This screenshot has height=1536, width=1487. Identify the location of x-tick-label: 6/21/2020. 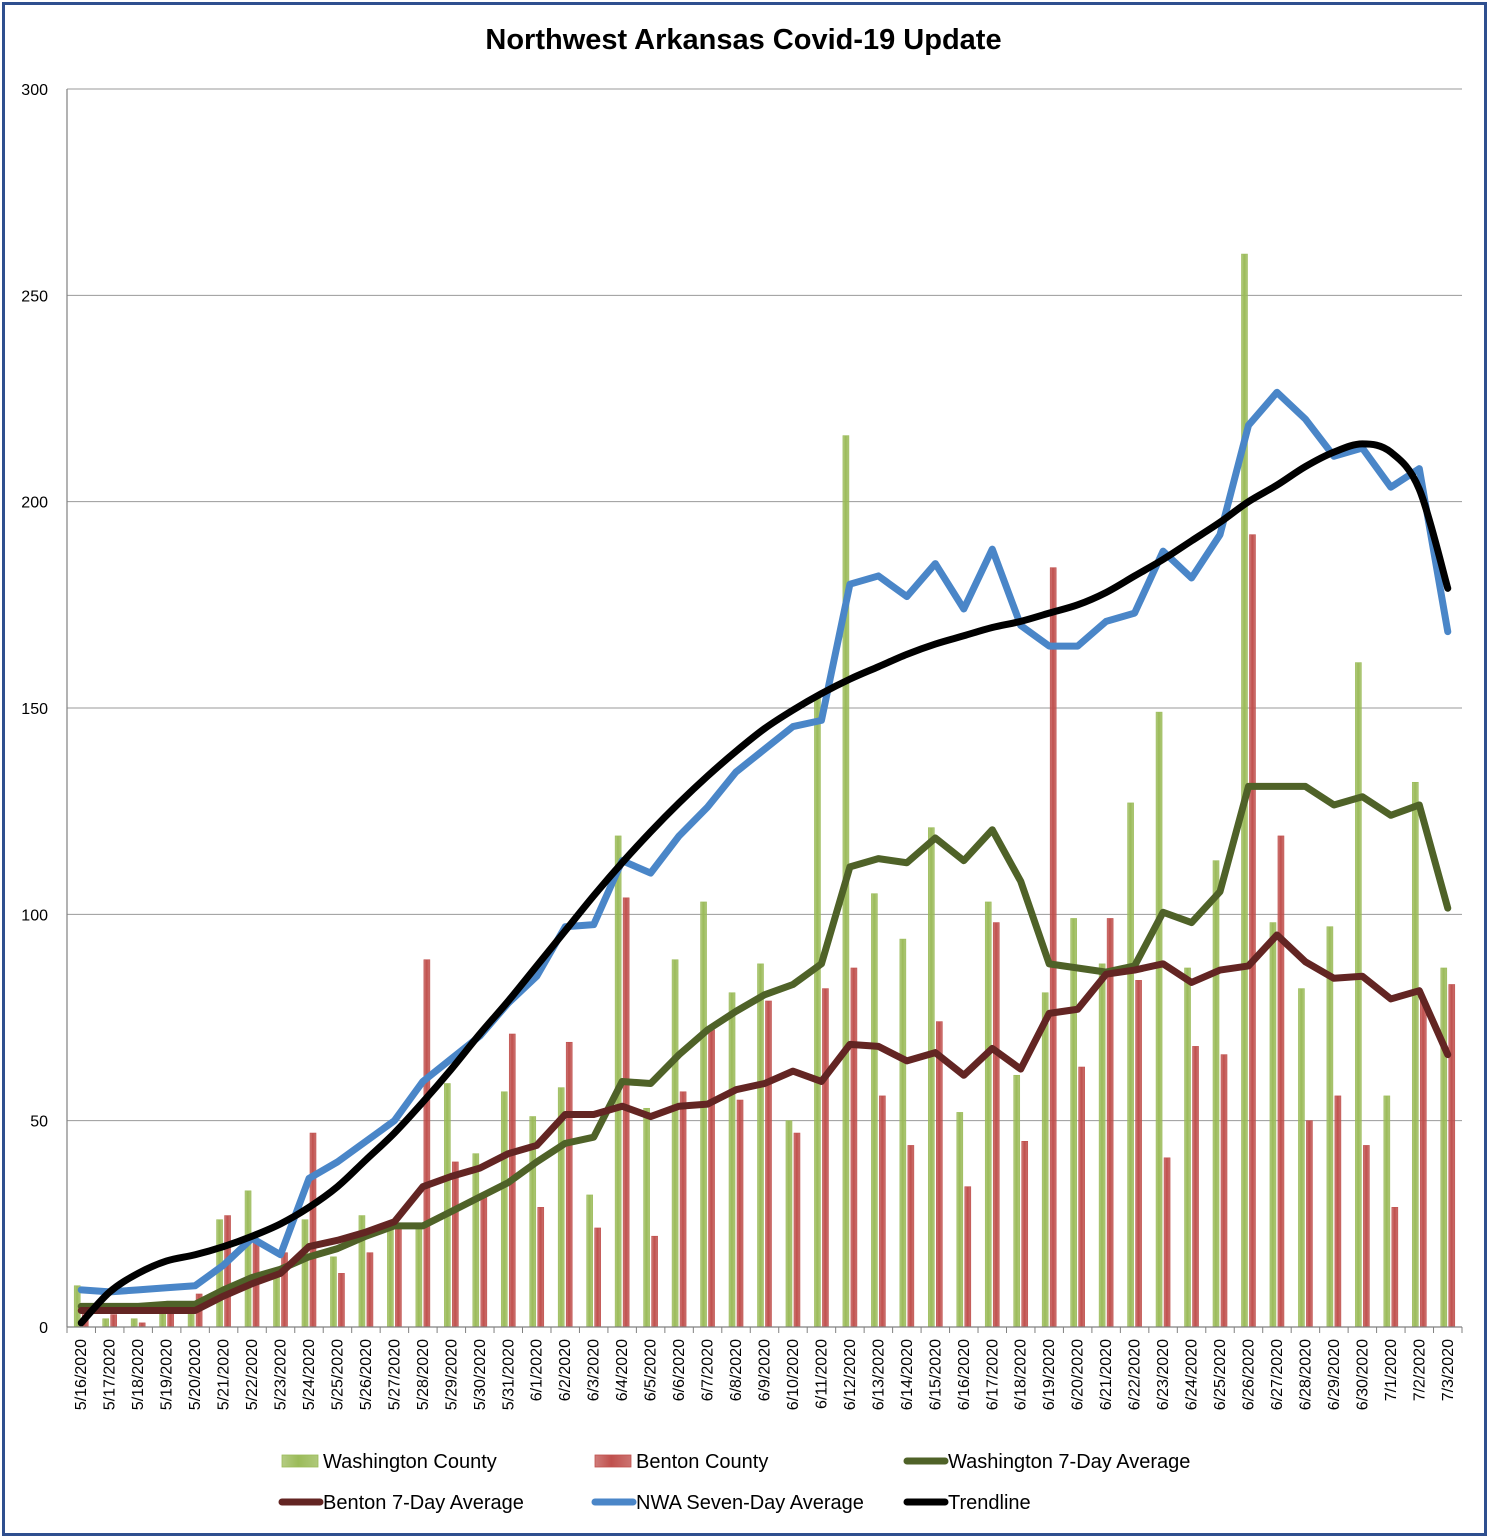
(1106, 1374).